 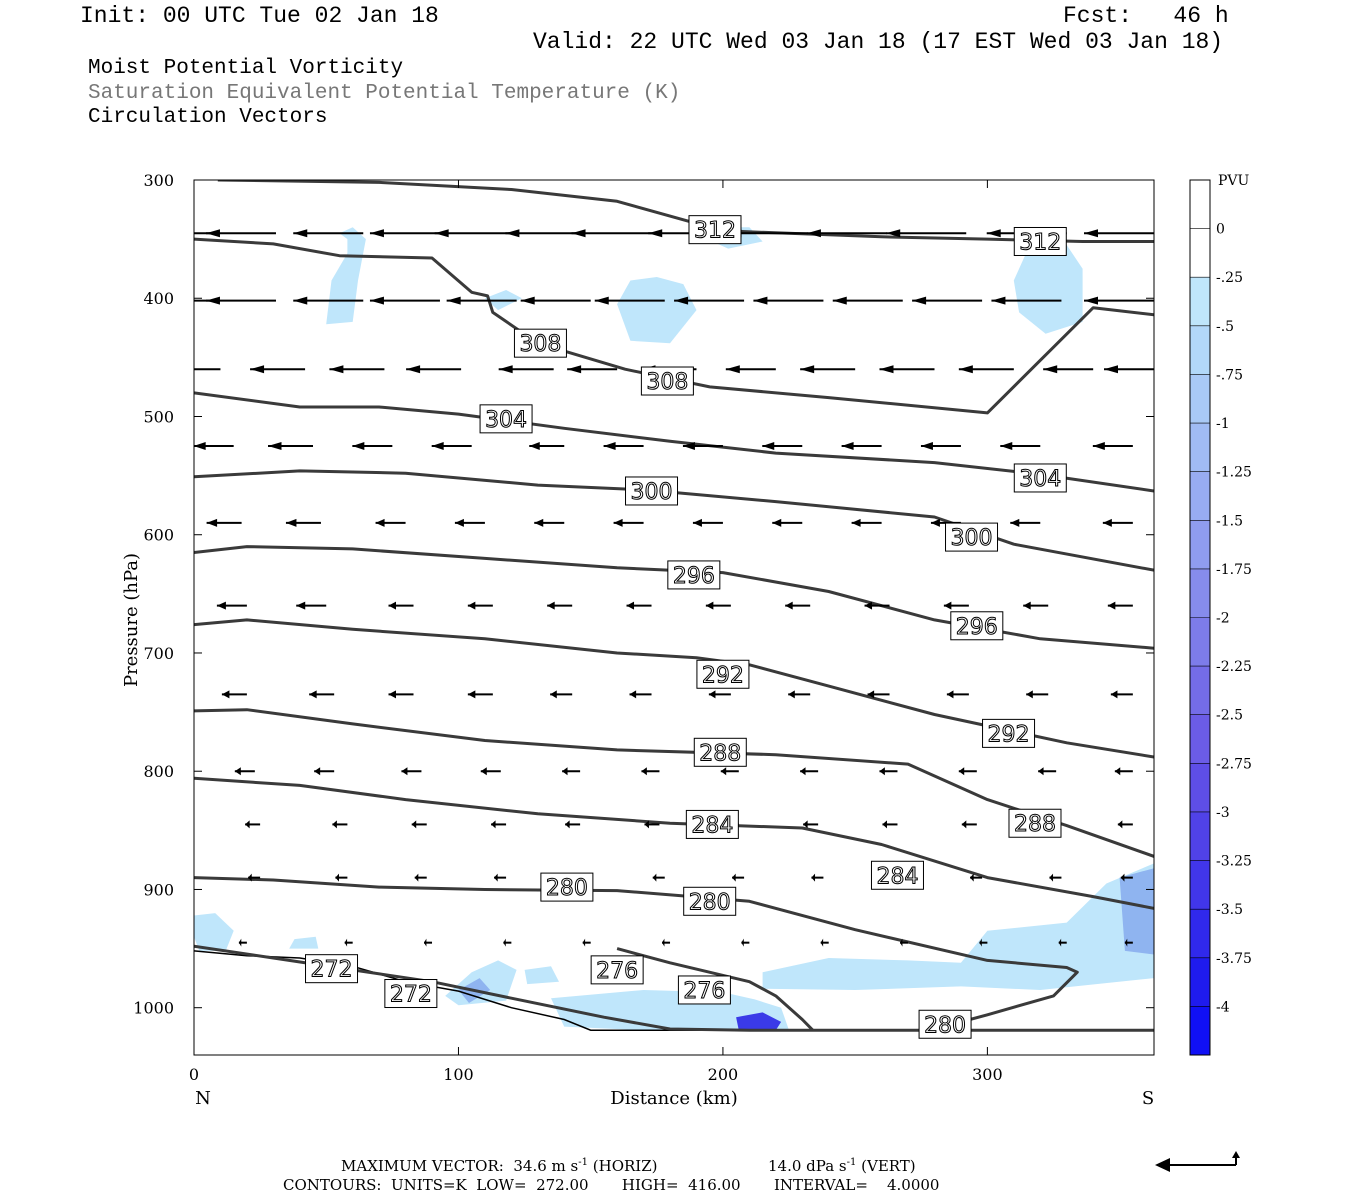 I want to click on contour-label: 288, so click(x=1035, y=824).